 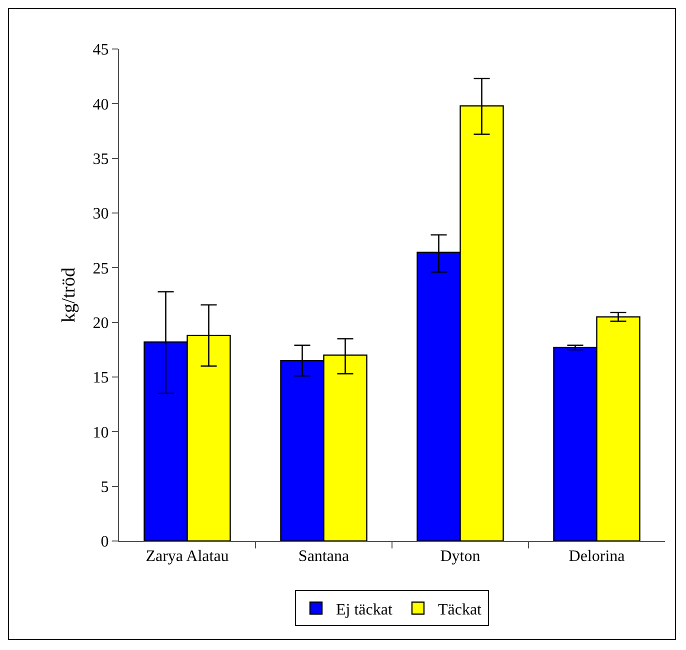 I want to click on y-tick-label: 20, so click(x=100, y=323).